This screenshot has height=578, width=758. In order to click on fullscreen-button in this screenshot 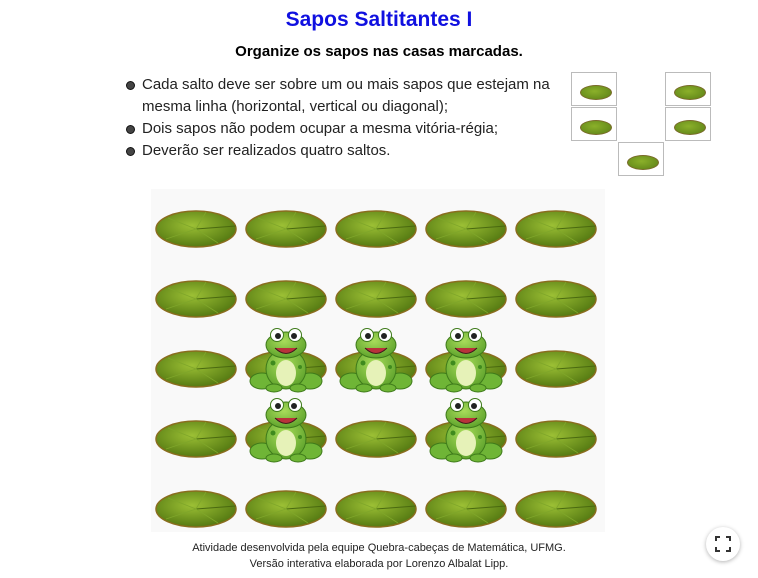, I will do `click(723, 544)`.